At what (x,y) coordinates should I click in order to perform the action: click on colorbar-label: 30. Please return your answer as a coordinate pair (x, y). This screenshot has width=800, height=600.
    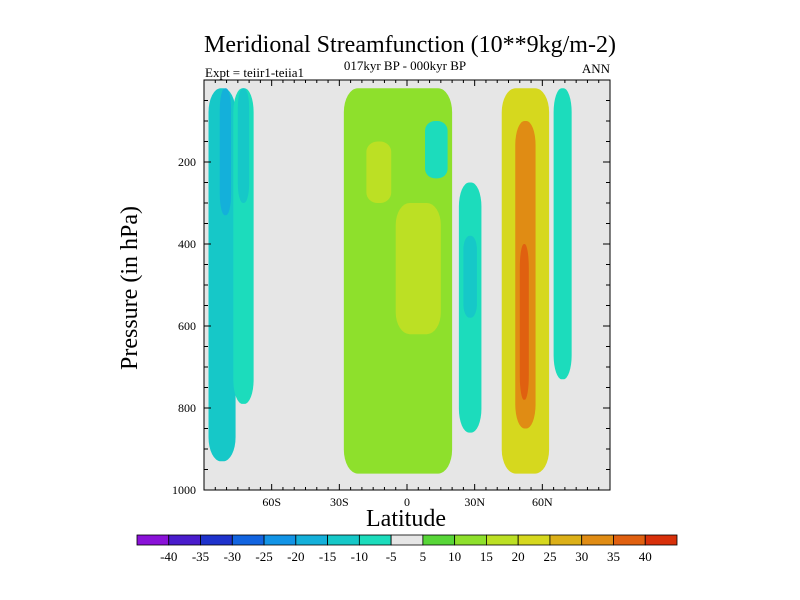
    Looking at the image, I should click on (581, 556).